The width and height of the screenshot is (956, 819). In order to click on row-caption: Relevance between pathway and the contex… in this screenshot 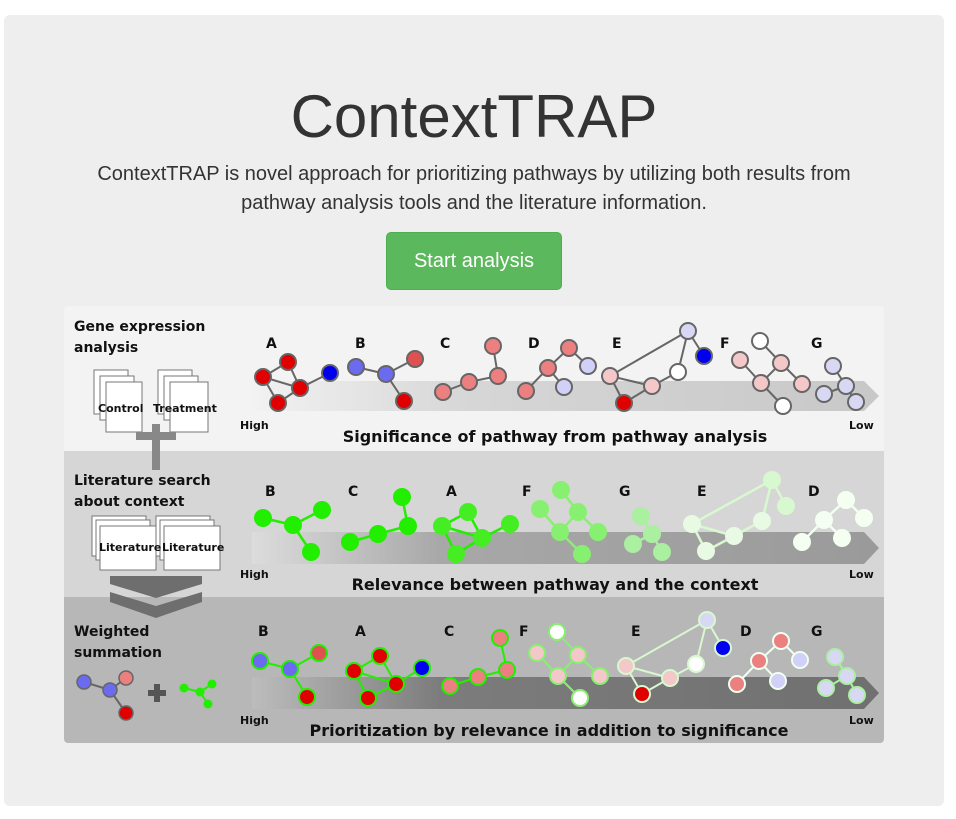, I will do `click(555, 584)`.